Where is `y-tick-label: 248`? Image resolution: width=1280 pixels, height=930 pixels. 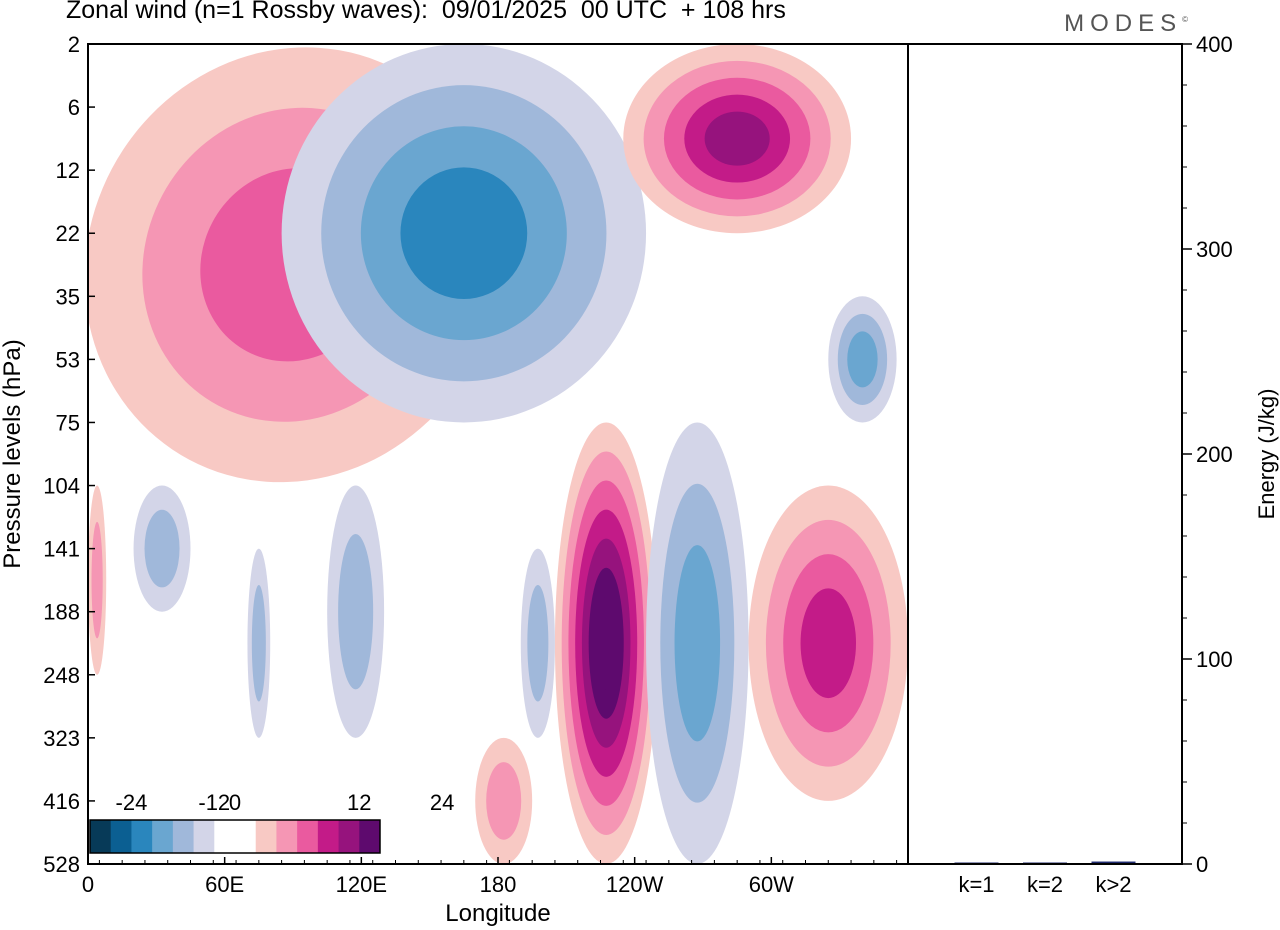
y-tick-label: 248 is located at coordinates (61, 675).